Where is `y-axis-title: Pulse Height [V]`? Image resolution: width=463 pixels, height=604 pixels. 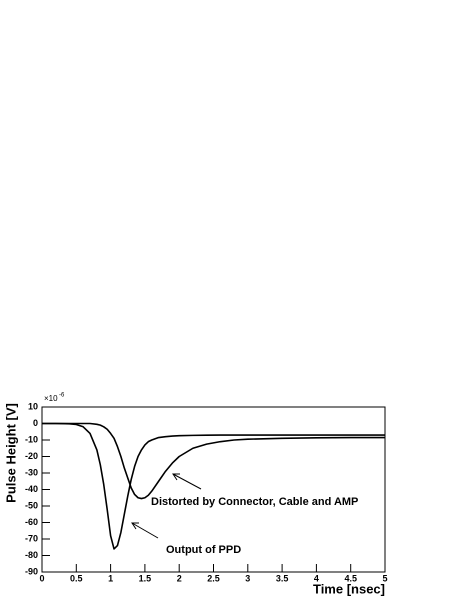 y-axis-title: Pulse Height [V] is located at coordinates (10, 453).